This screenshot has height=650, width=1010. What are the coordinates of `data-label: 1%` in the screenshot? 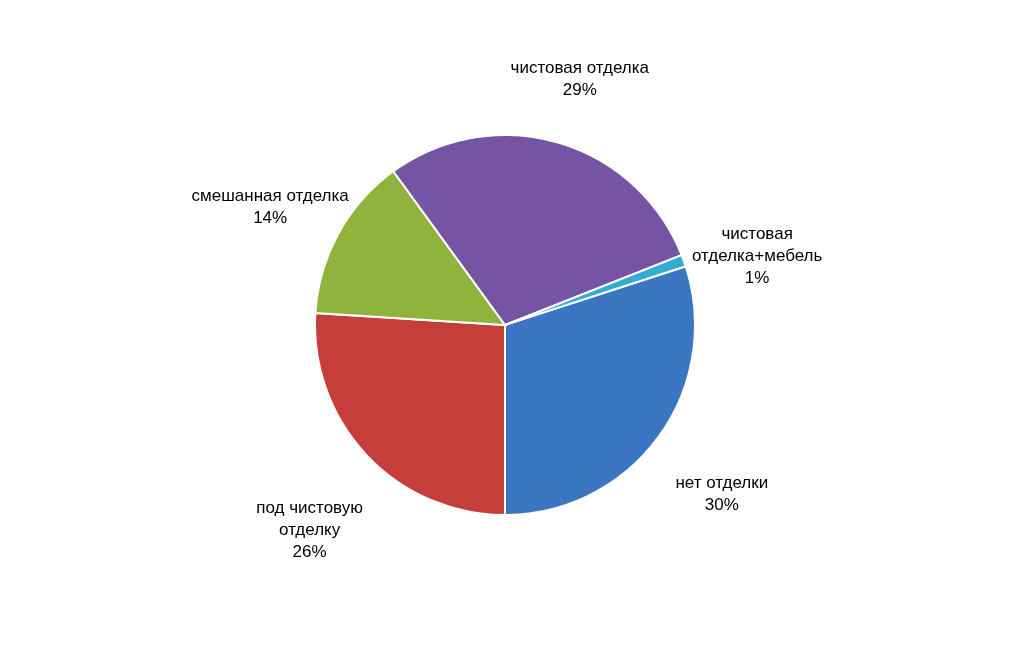 It's located at (757, 278).